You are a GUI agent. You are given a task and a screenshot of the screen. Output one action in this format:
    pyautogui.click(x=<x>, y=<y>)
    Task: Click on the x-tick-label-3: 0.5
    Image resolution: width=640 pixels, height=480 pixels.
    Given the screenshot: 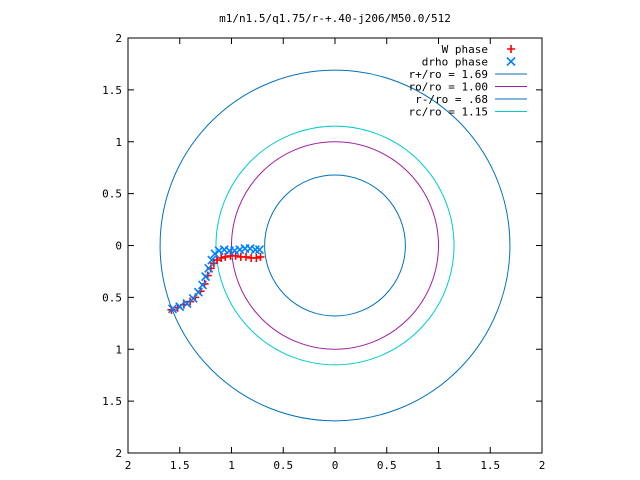 What is the action you would take?
    pyautogui.click(x=283, y=465)
    